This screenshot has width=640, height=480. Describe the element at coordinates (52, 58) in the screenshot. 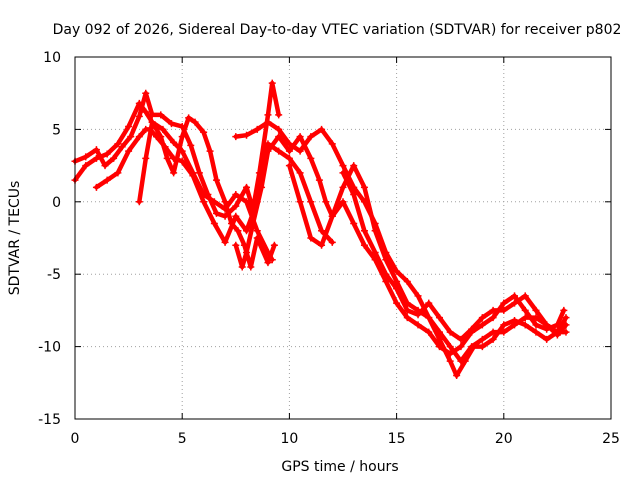

I see `y-tick-label: 10` at that location.